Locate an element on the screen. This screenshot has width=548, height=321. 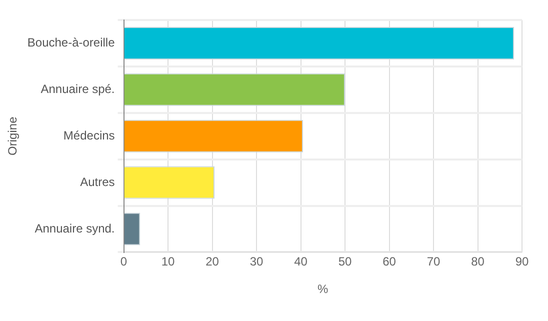
y-tick-label: Annuaire spé. is located at coordinates (77, 89).